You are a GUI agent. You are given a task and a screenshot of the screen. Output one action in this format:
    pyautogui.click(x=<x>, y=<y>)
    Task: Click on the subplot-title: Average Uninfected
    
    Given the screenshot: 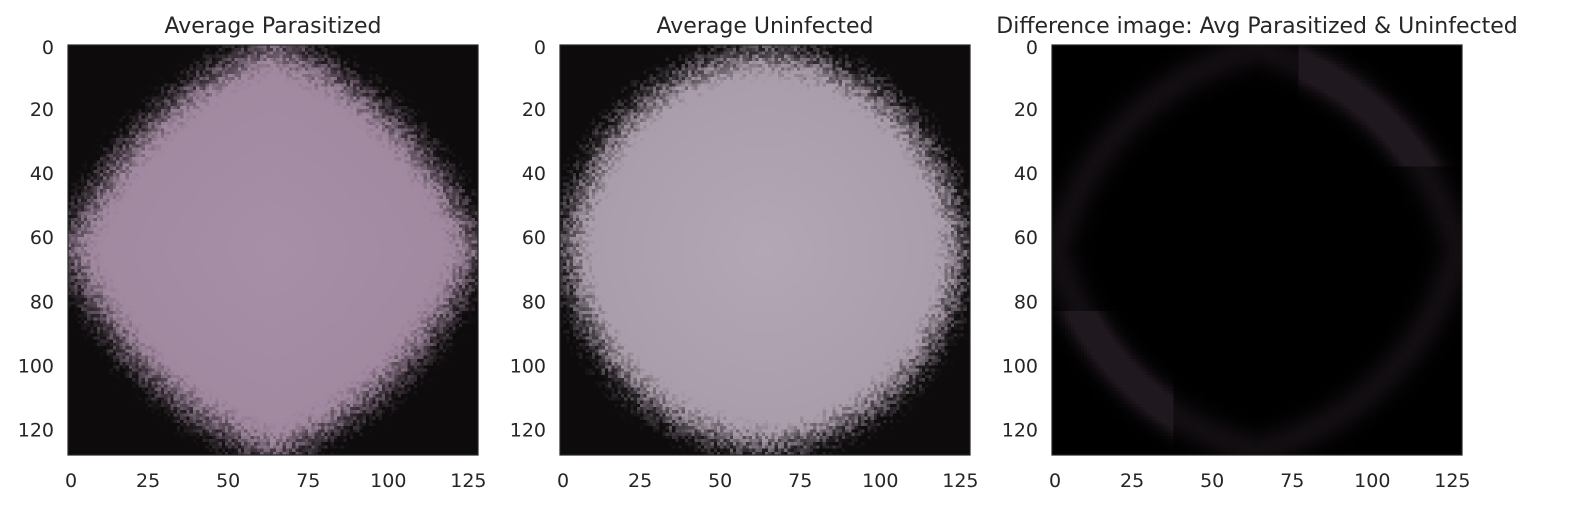 What is the action you would take?
    pyautogui.click(x=765, y=26)
    